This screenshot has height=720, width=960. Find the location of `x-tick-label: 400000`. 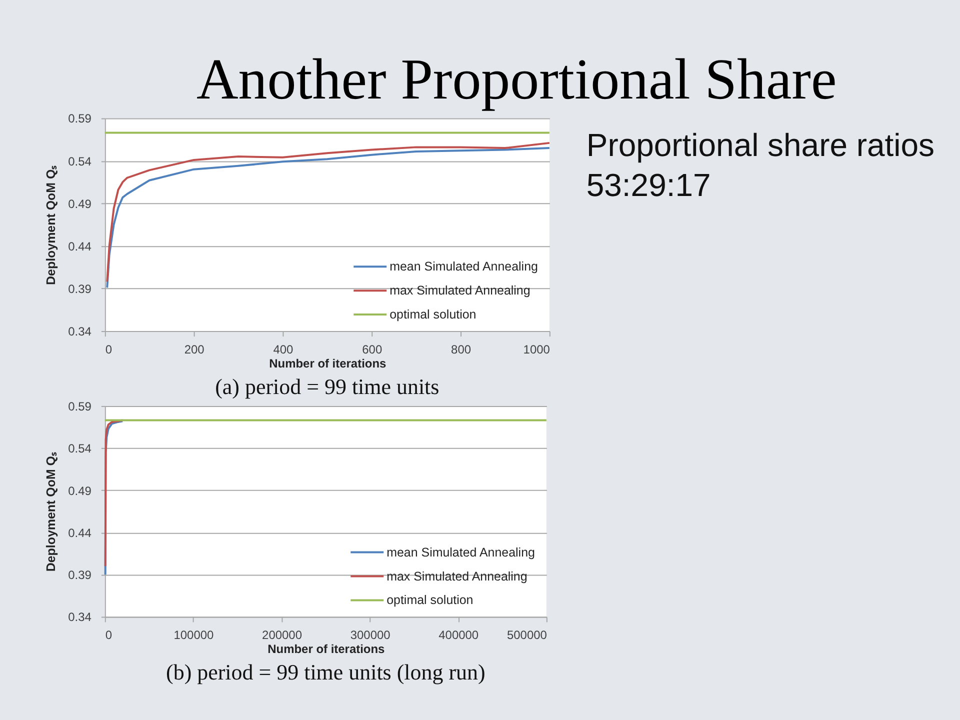

x-tick-label: 400000 is located at coordinates (458, 635).